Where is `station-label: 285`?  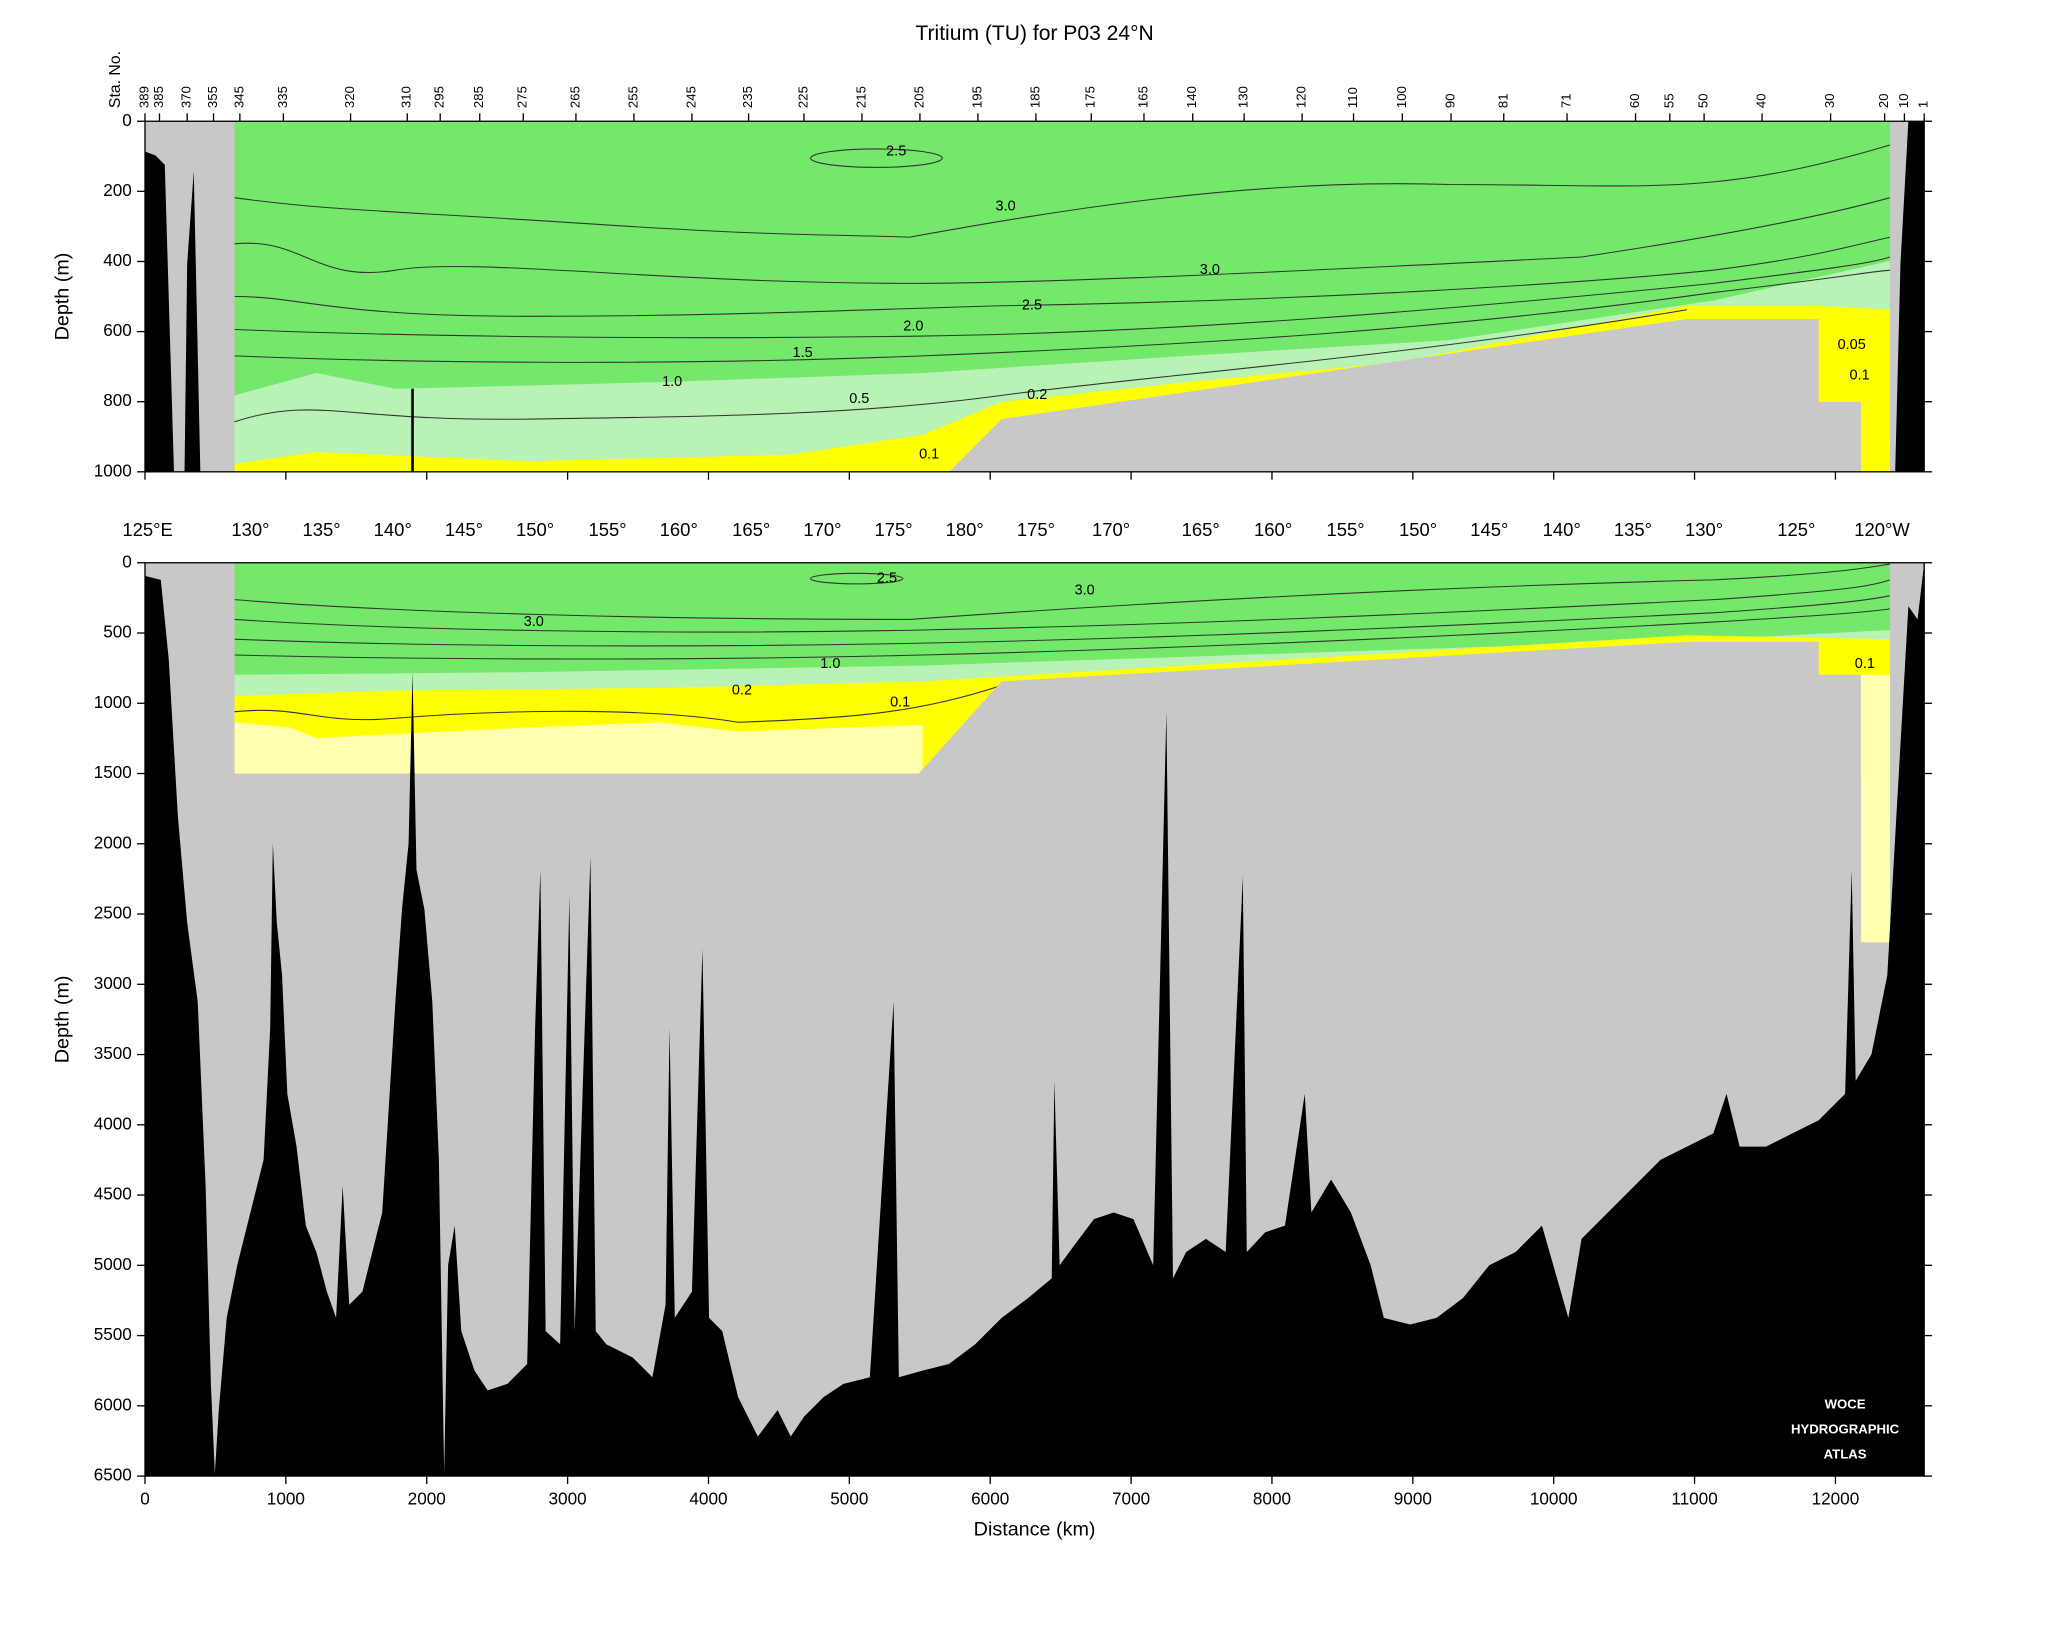
station-label: 285 is located at coordinates (478, 97).